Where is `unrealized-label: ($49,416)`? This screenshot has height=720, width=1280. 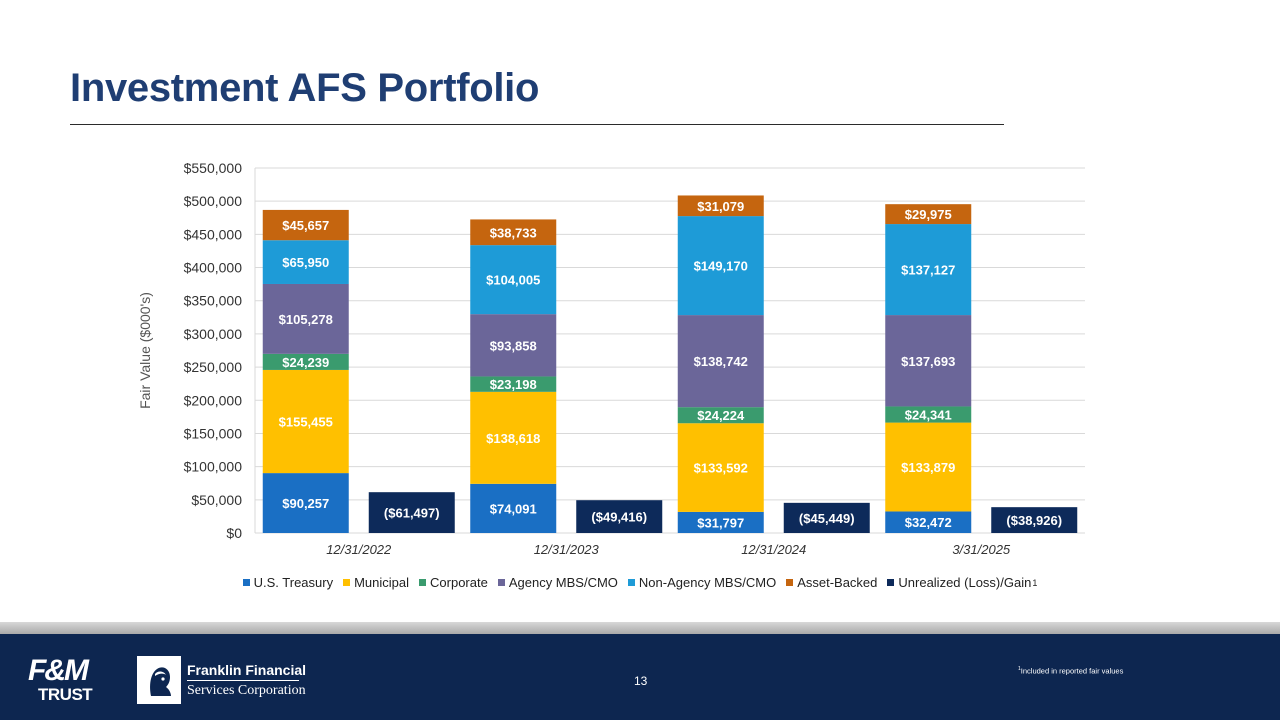
unrealized-label: ($49,416) is located at coordinates (619, 517).